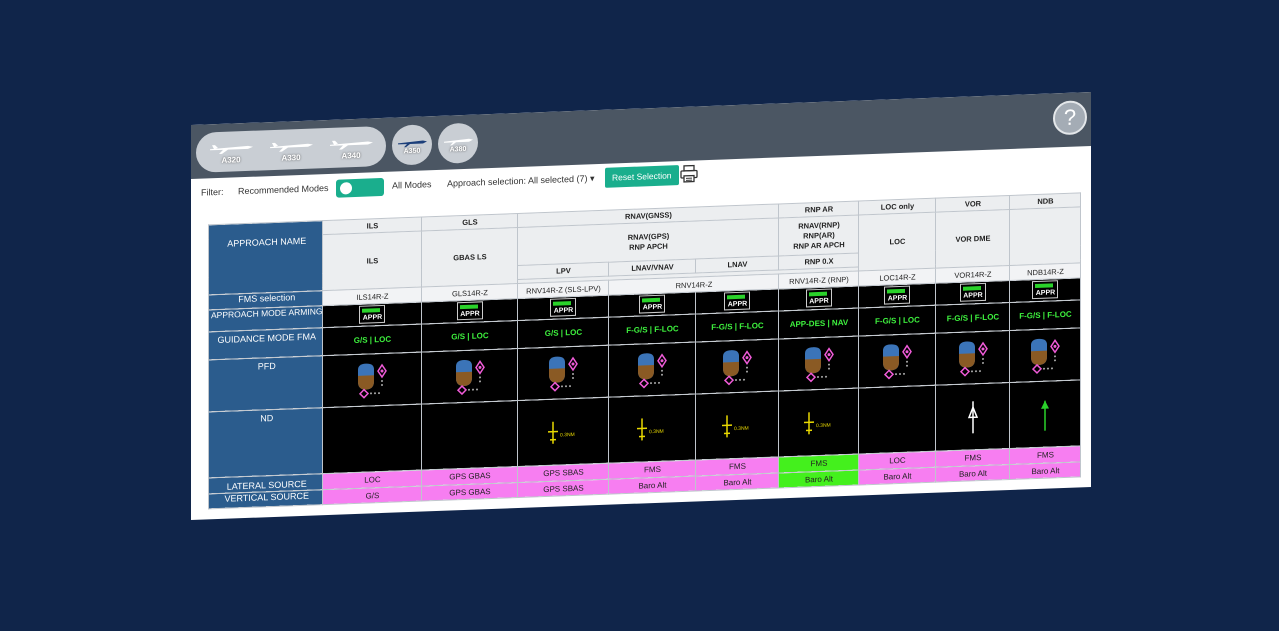 This screenshot has height=631, width=1279. Describe the element at coordinates (1070, 118) in the screenshot. I see `help-button: ?` at that location.